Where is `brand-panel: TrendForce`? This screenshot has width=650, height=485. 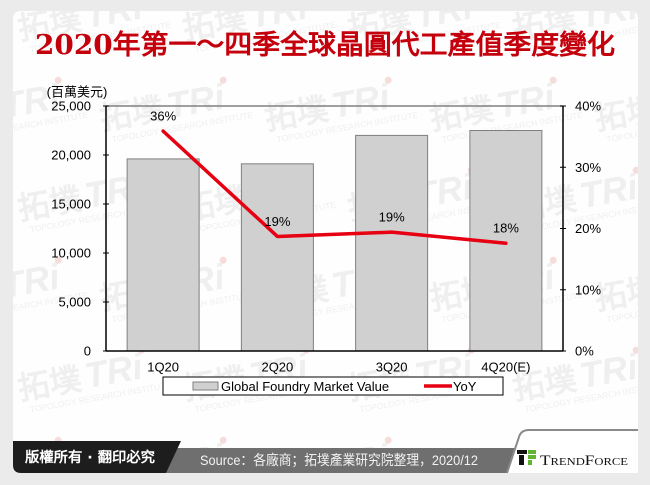
brand-panel: TrendForce is located at coordinates (572, 451).